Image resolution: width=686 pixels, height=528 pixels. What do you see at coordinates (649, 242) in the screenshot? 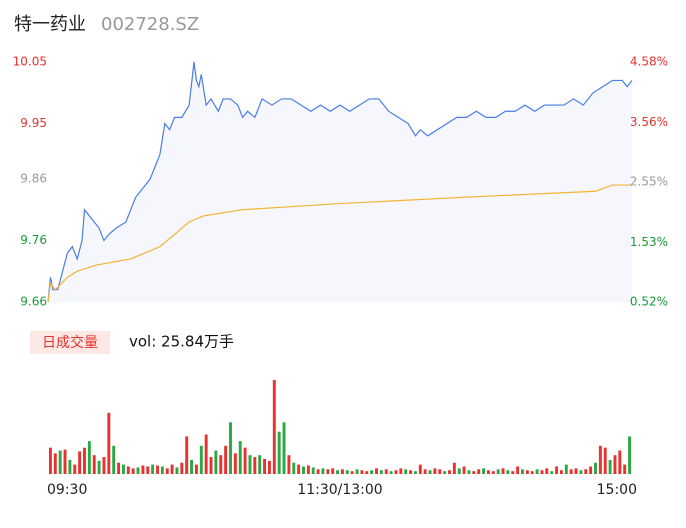
I see `y2-tick-label: 1.53%` at bounding box center [649, 242].